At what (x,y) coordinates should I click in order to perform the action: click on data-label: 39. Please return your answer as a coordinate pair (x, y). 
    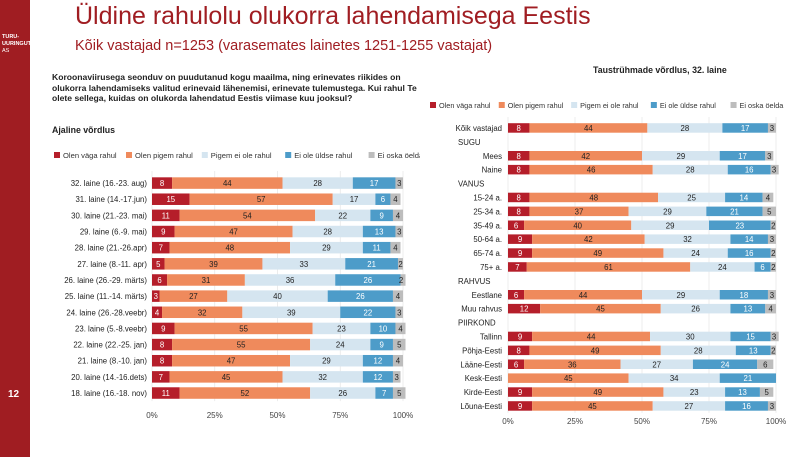
    Looking at the image, I should click on (291, 312).